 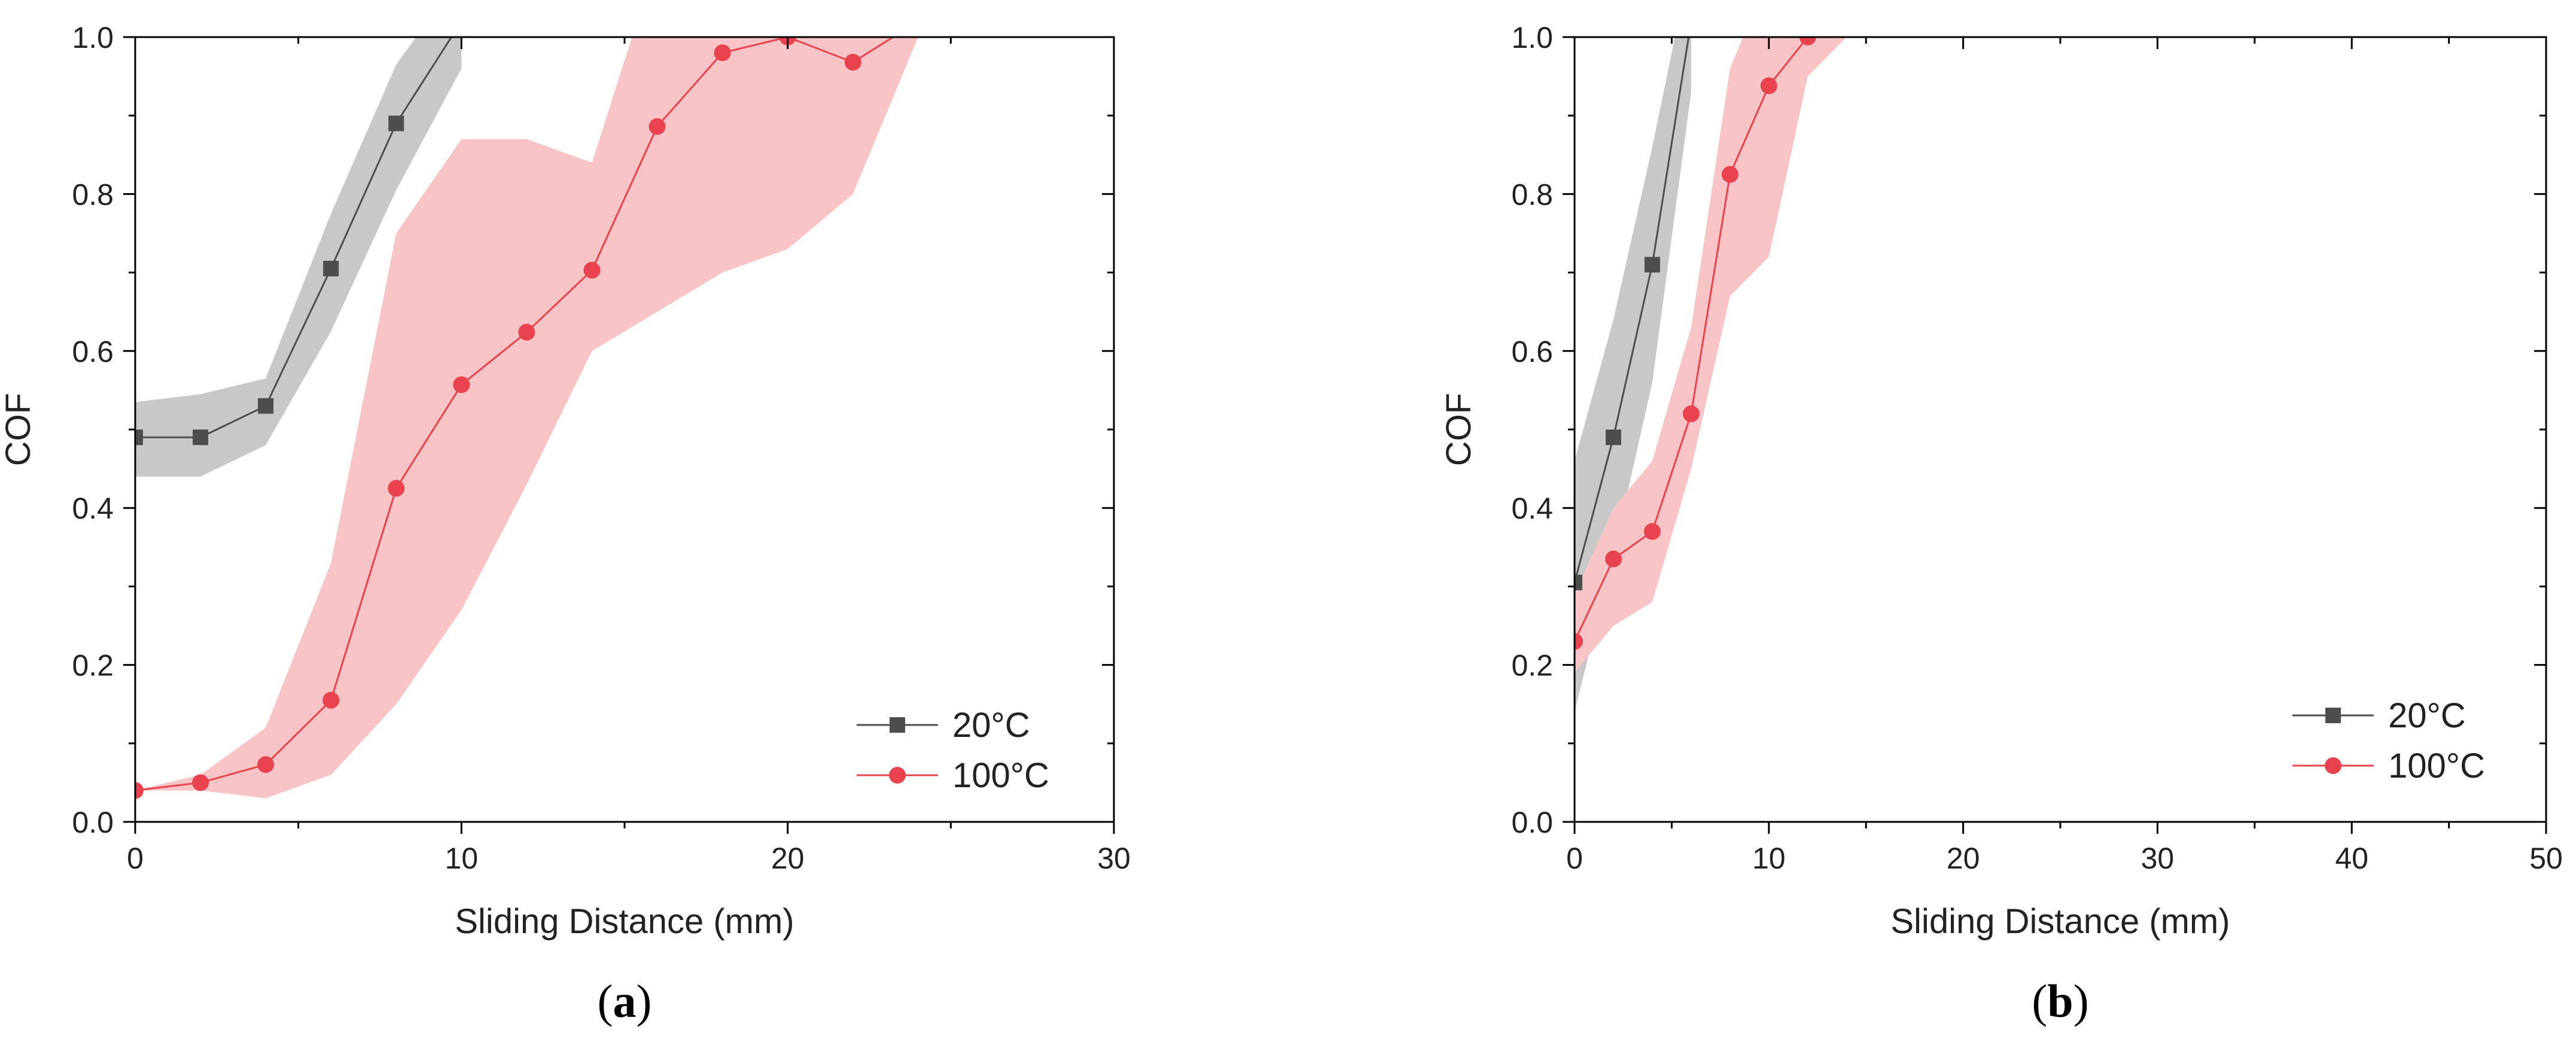 I want to click on x-tick-label: 50, so click(x=2546, y=858).